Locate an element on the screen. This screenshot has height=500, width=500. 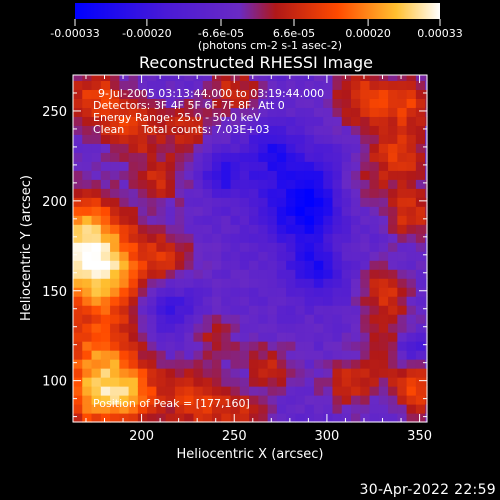
colorbar-tick-label: 6.6e-05 is located at coordinates (294, 33).